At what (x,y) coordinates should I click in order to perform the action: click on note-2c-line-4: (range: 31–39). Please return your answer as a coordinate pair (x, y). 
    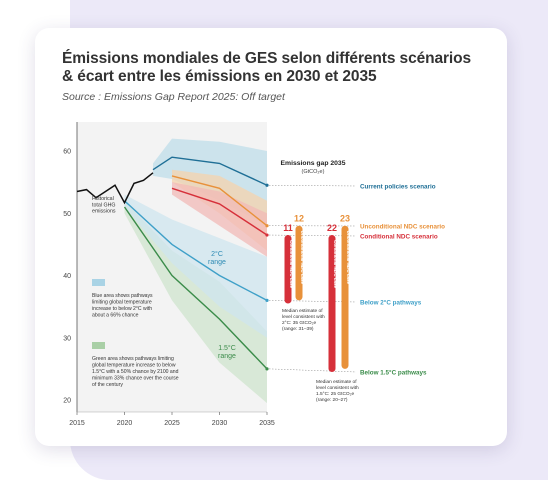
    Looking at the image, I should click on (298, 329).